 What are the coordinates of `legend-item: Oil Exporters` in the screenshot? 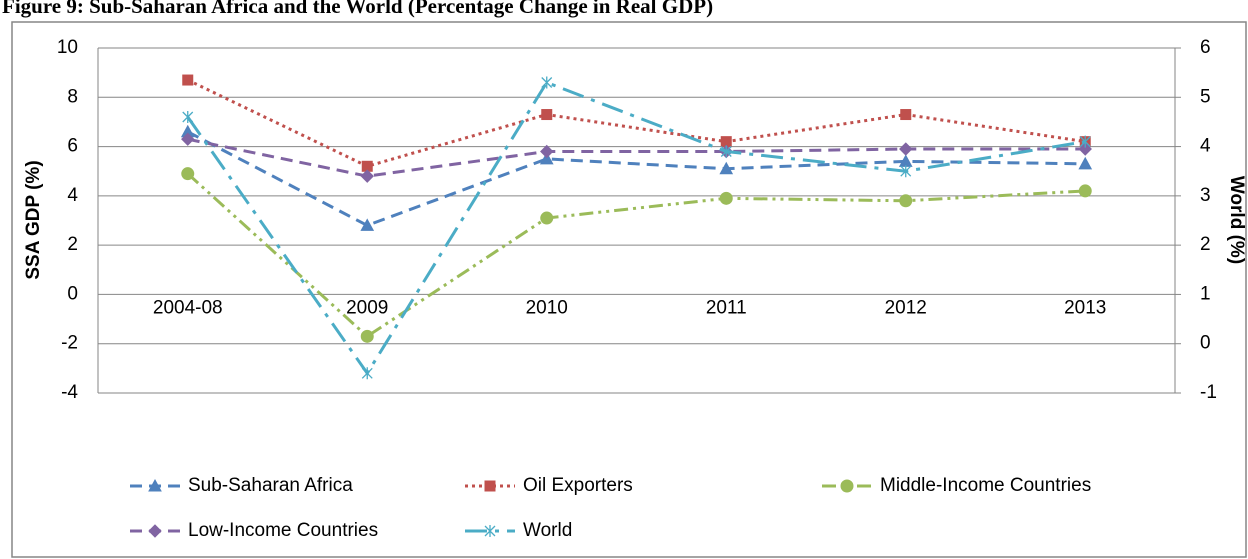 It's located at (549, 485).